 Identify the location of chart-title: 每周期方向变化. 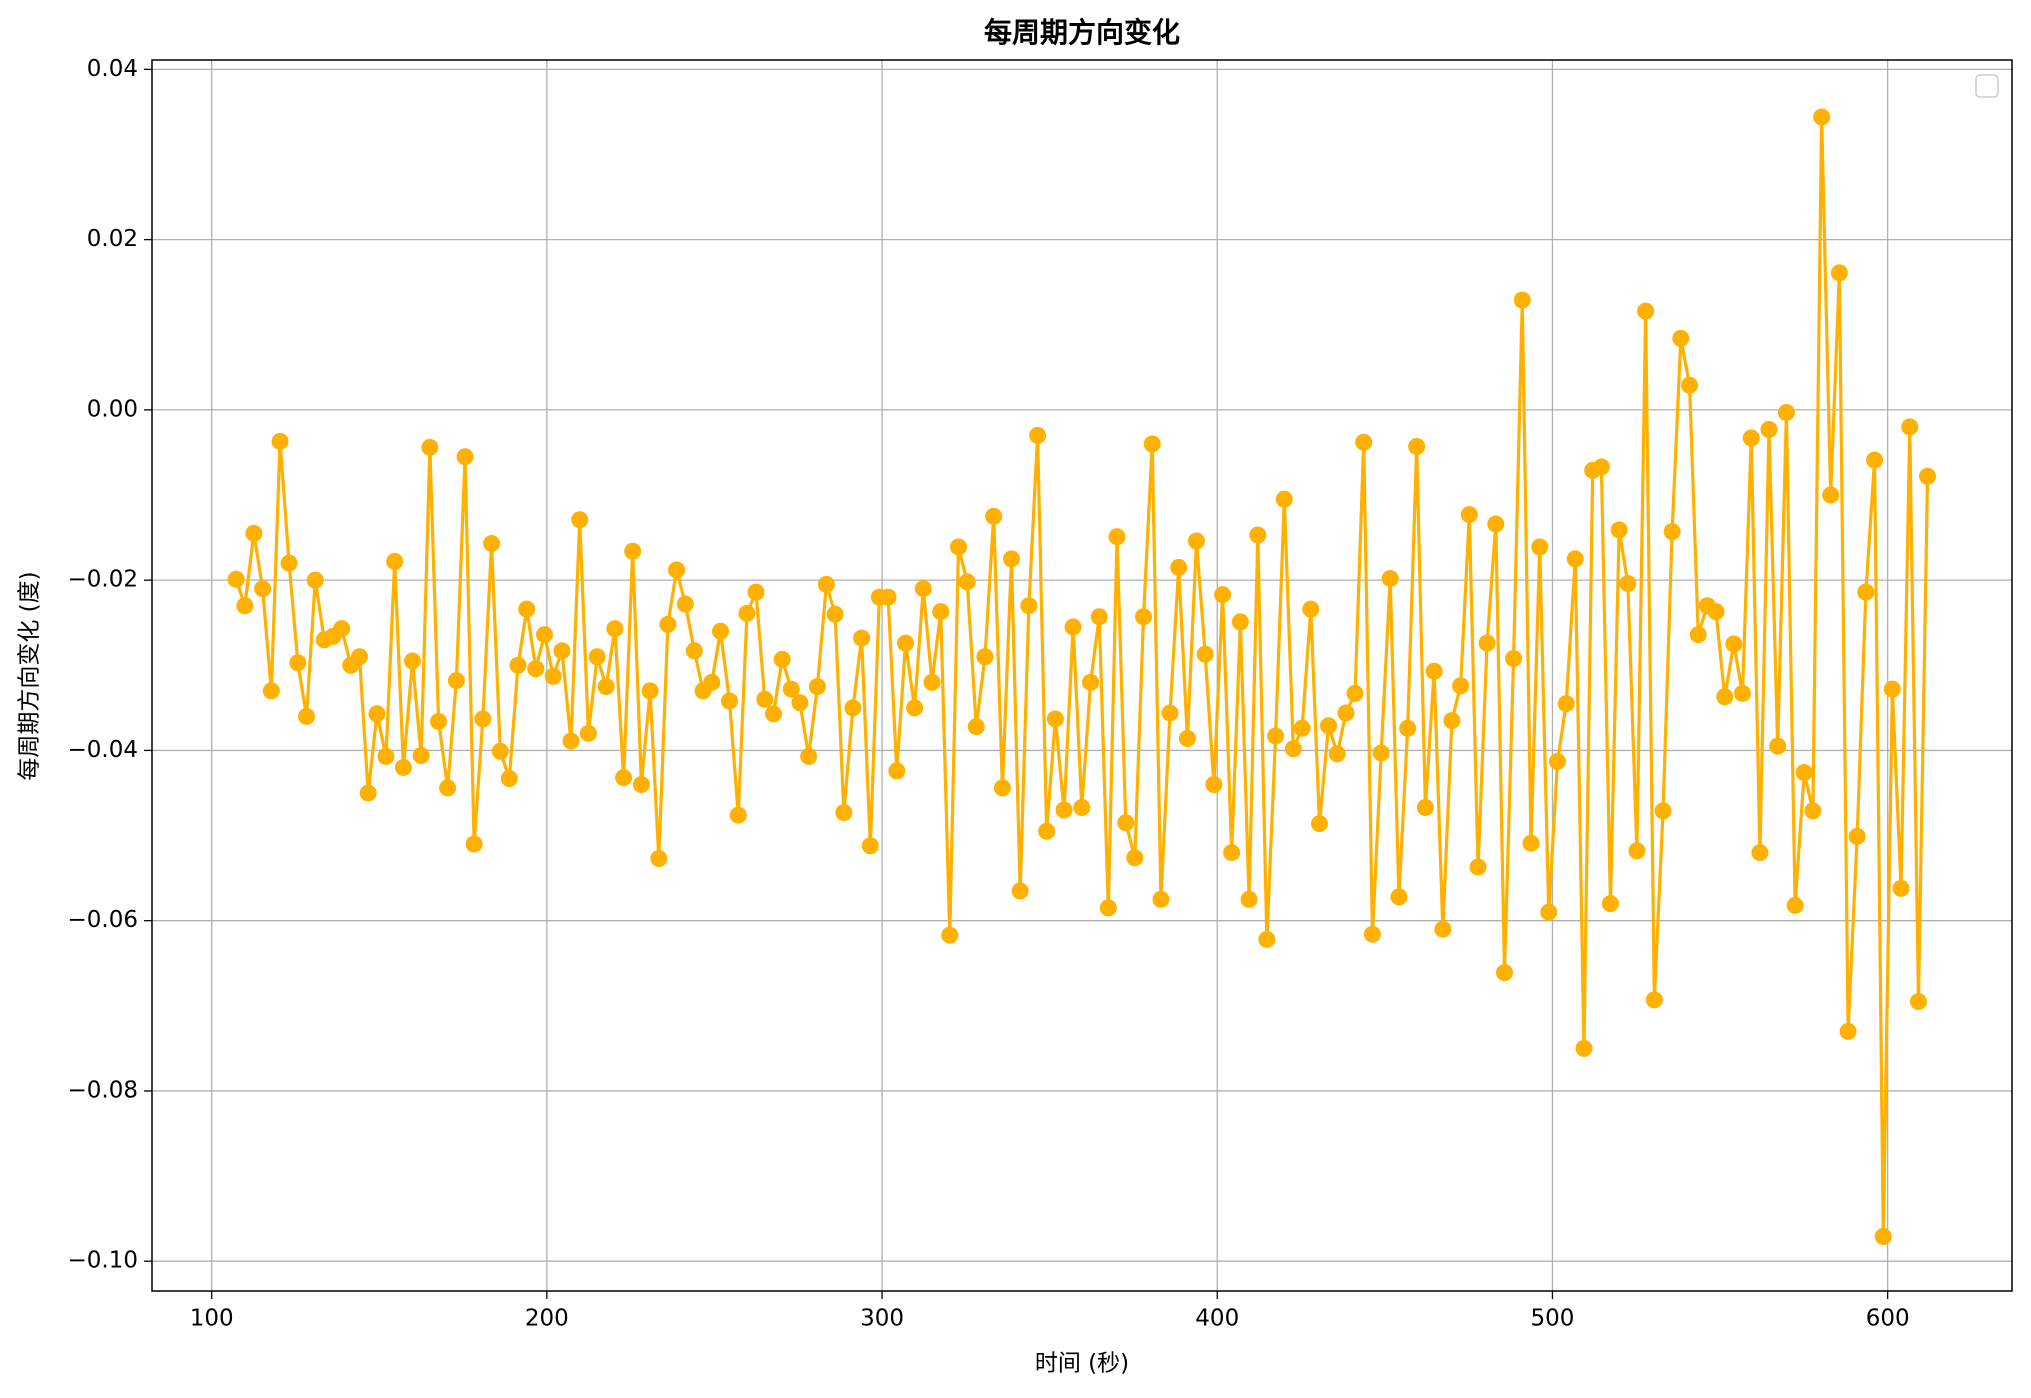
(1082, 32).